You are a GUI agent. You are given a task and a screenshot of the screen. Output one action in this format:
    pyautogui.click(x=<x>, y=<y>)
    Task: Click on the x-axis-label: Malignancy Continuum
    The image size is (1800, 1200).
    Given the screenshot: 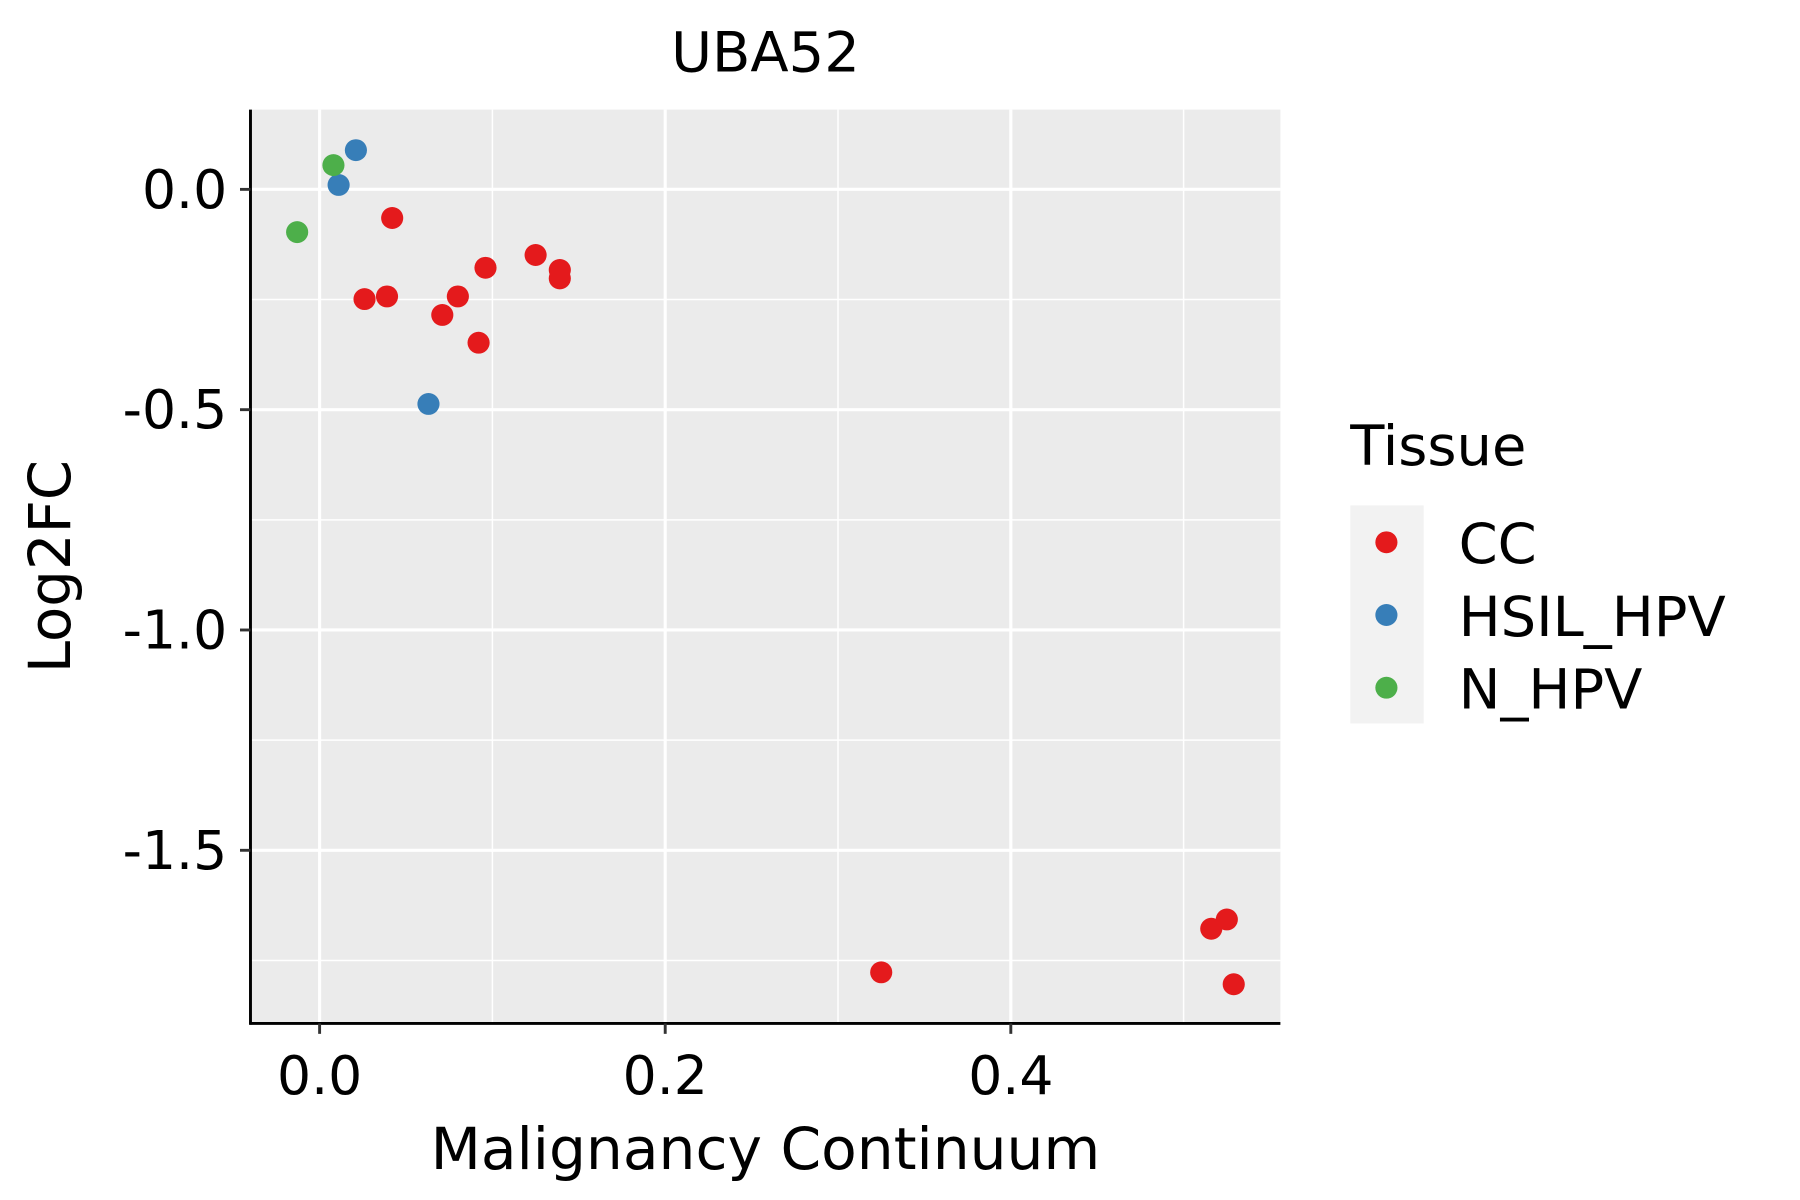 What is the action you would take?
    pyautogui.click(x=766, y=1149)
    